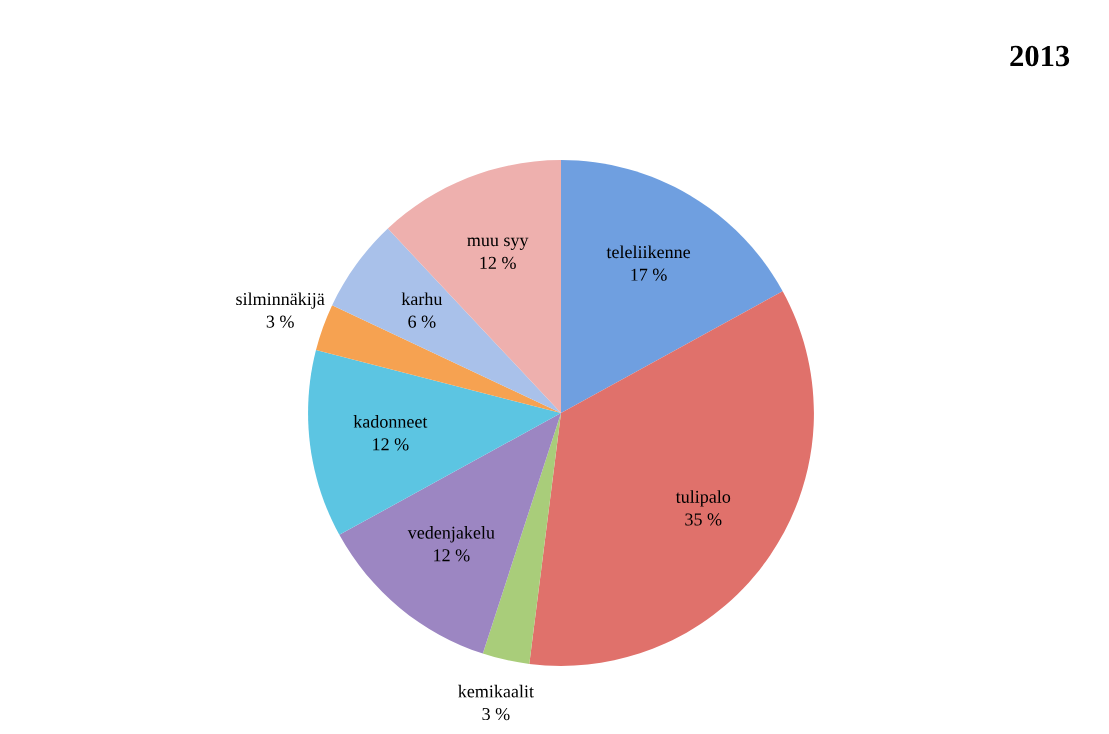  I want to click on data-label: 35 %, so click(703, 519).